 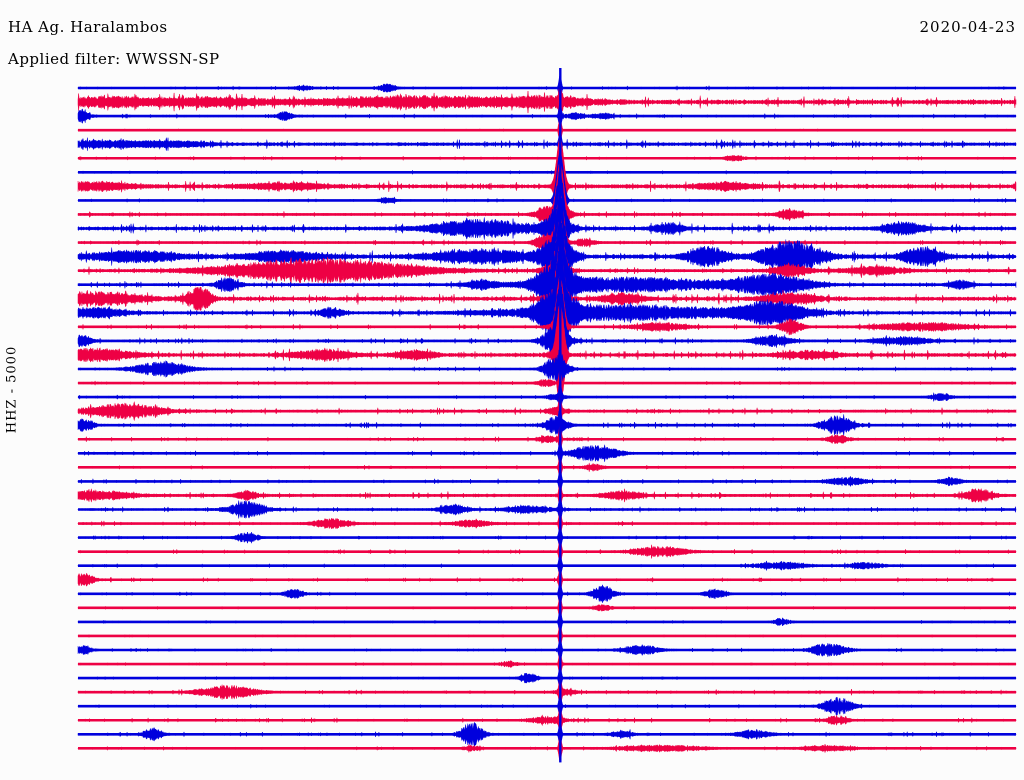 I want to click on major-event-spike, so click(x=560, y=415).